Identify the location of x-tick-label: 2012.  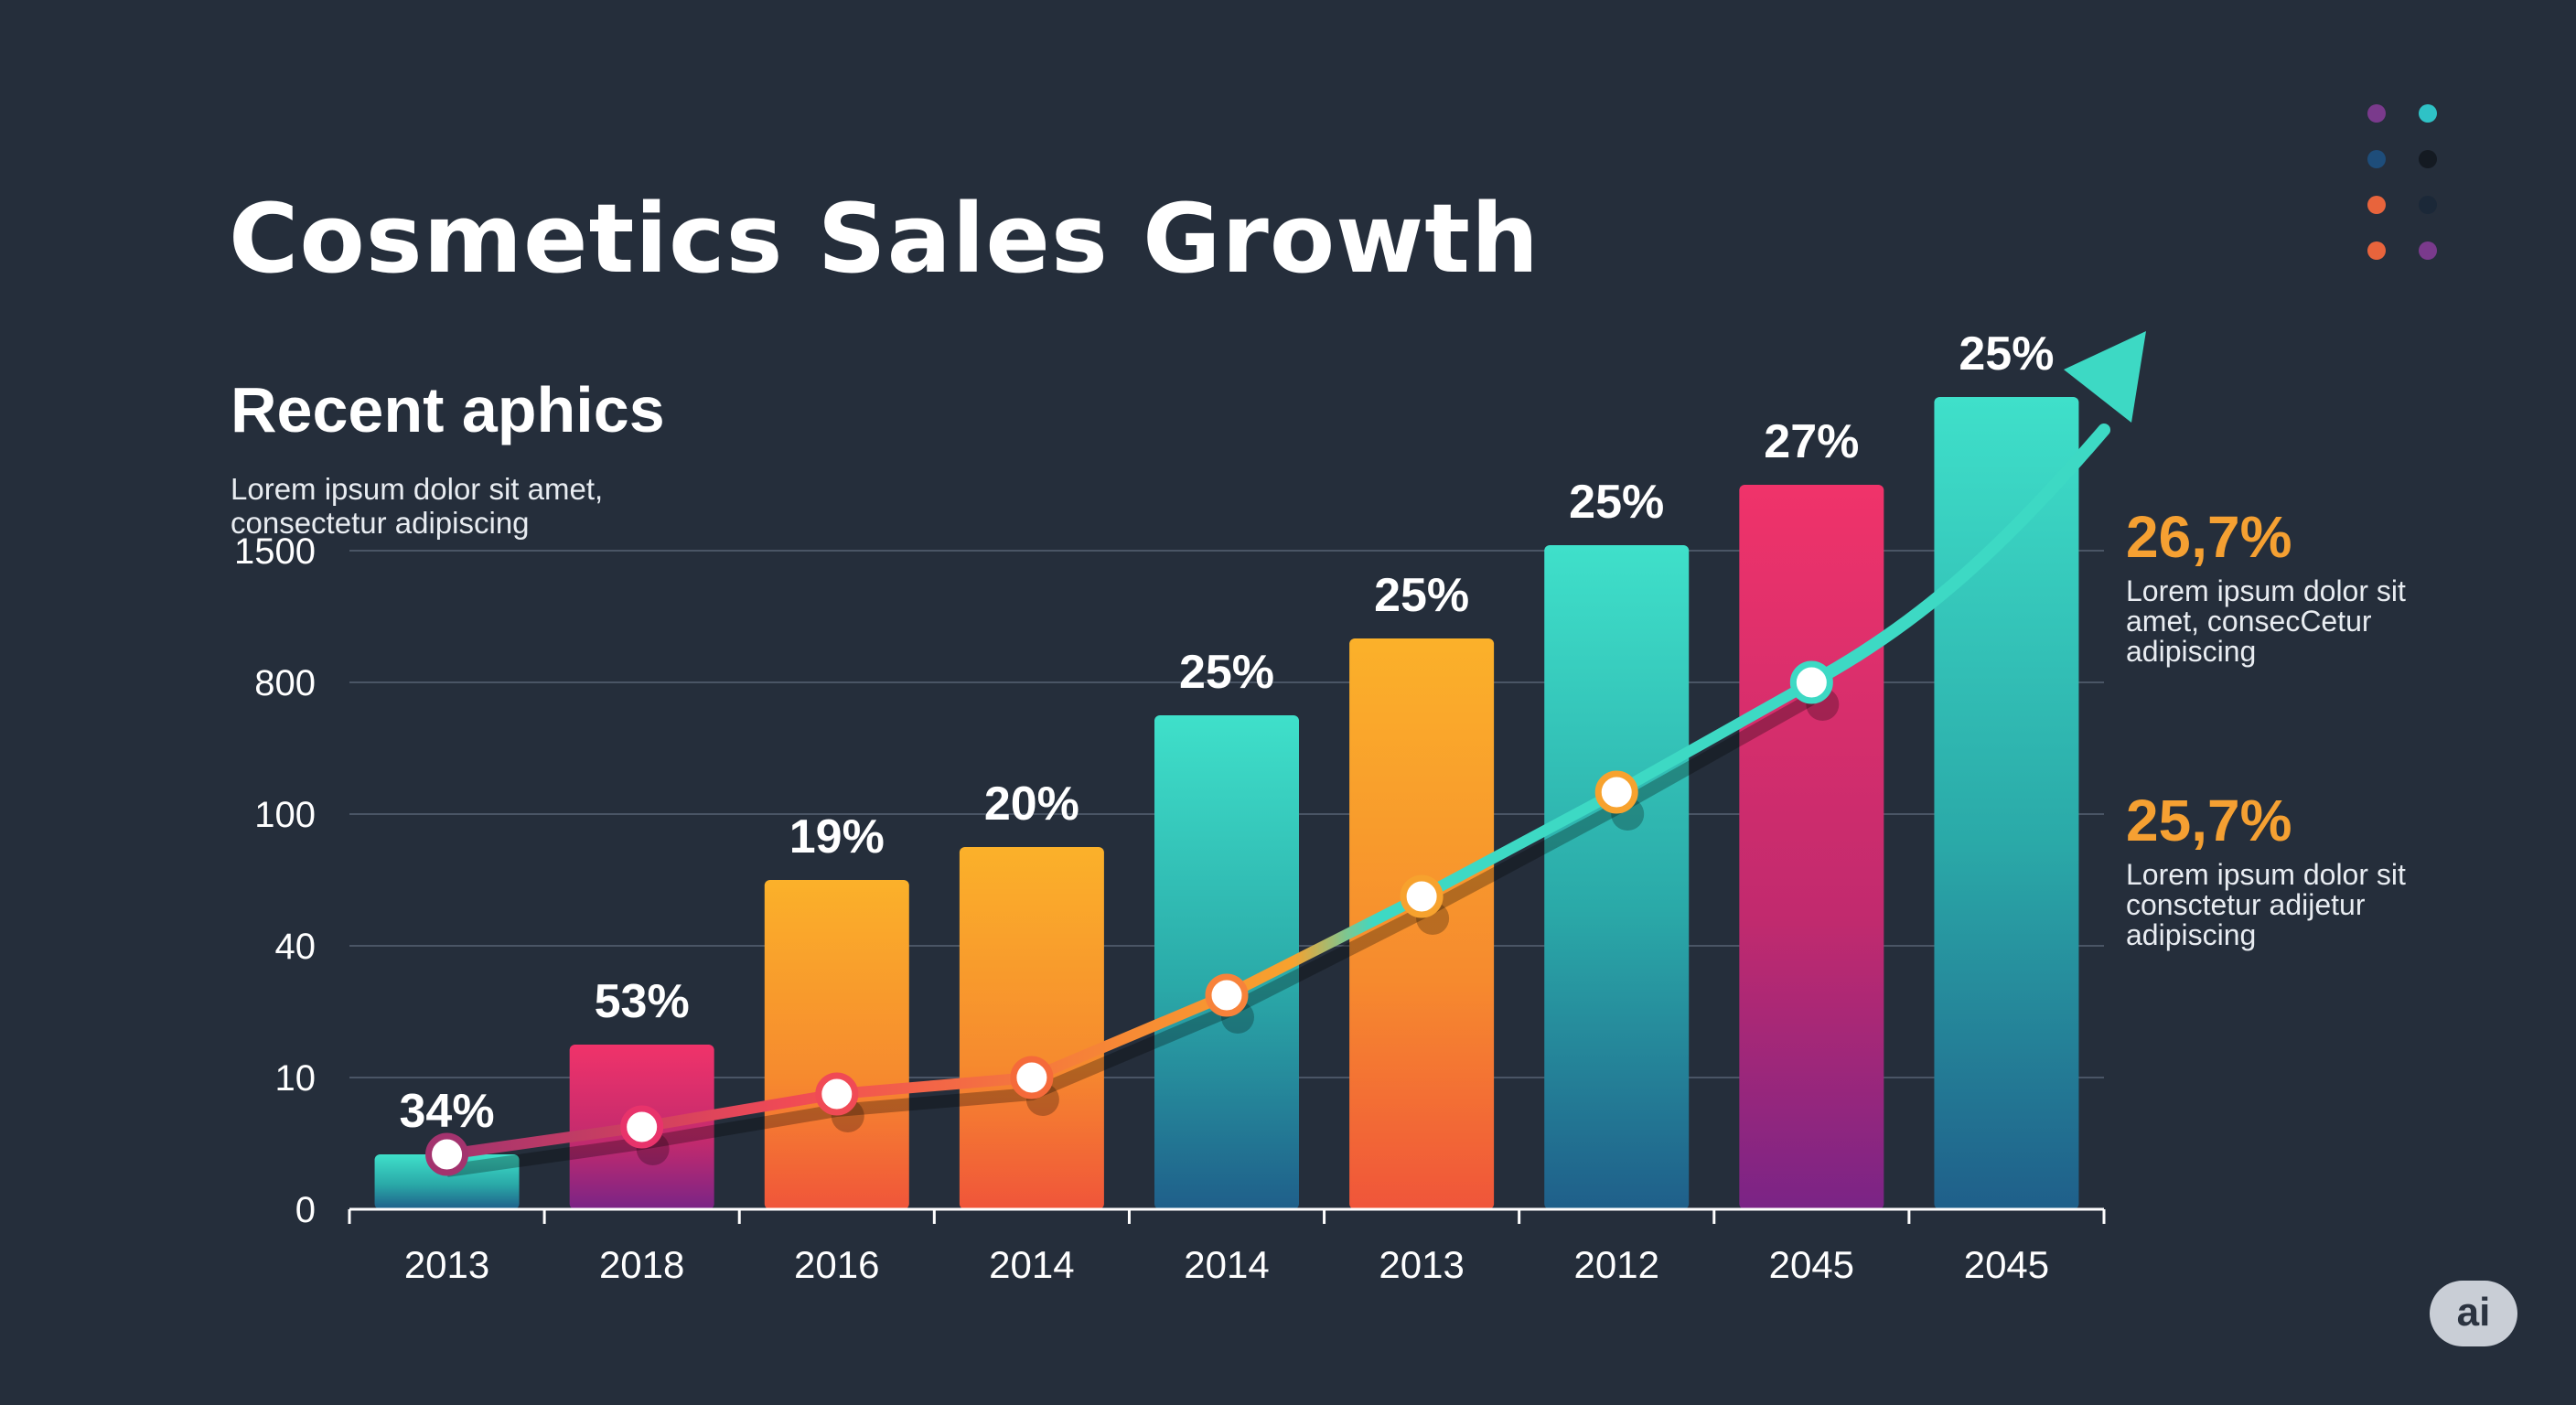
(1617, 1264).